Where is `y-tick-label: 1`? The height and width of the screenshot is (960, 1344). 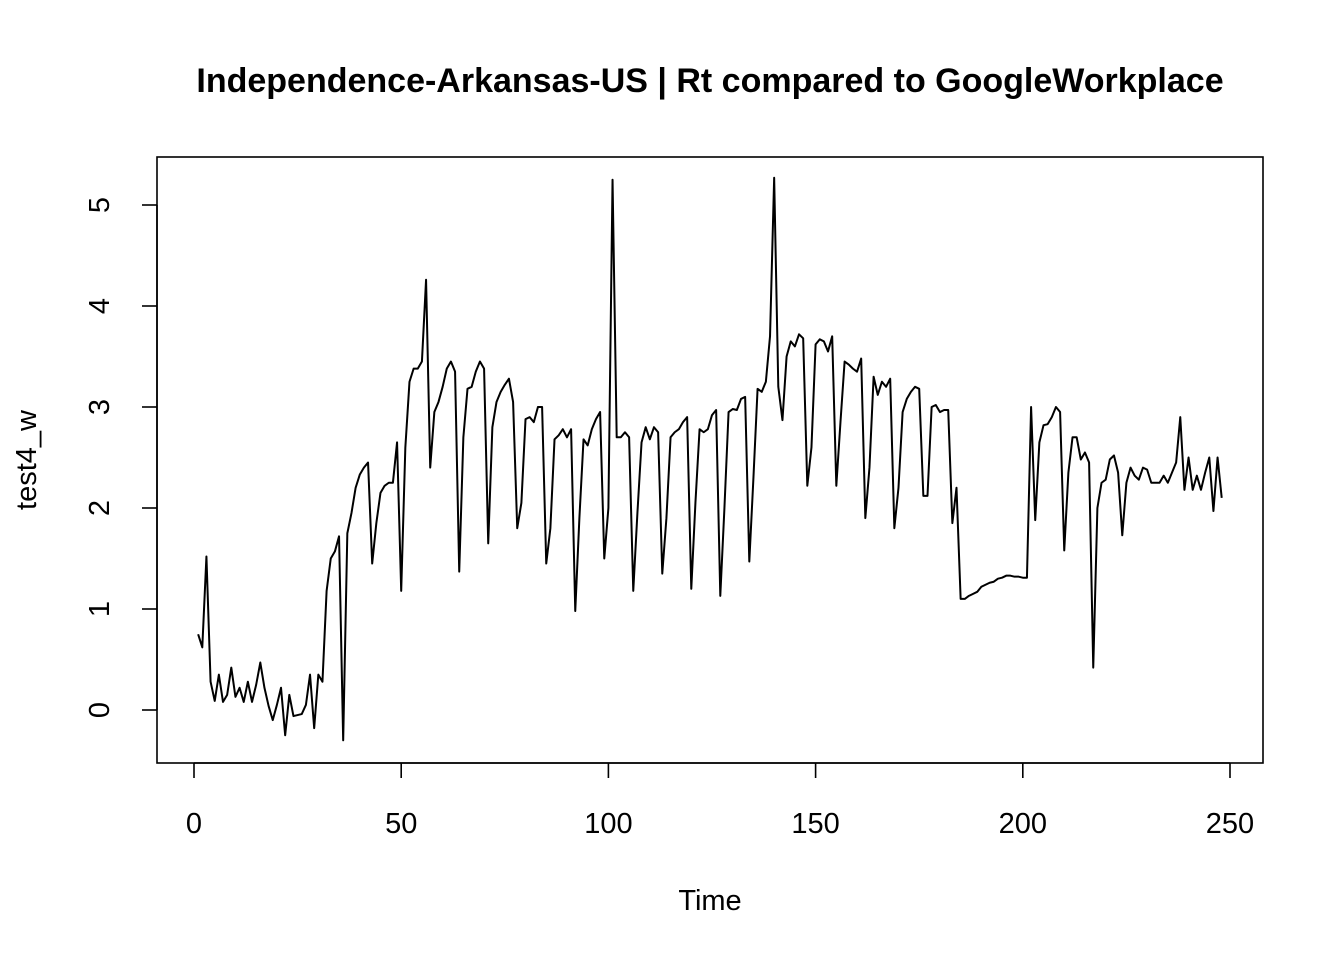
y-tick-label: 1 is located at coordinates (100, 609).